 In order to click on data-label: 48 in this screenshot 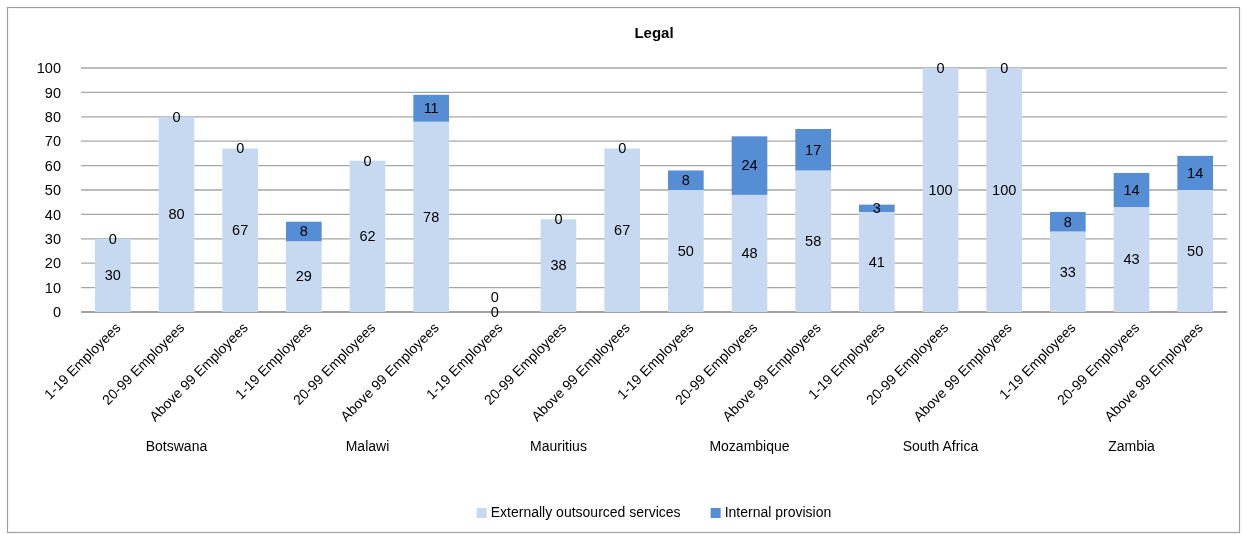, I will do `click(749, 253)`.